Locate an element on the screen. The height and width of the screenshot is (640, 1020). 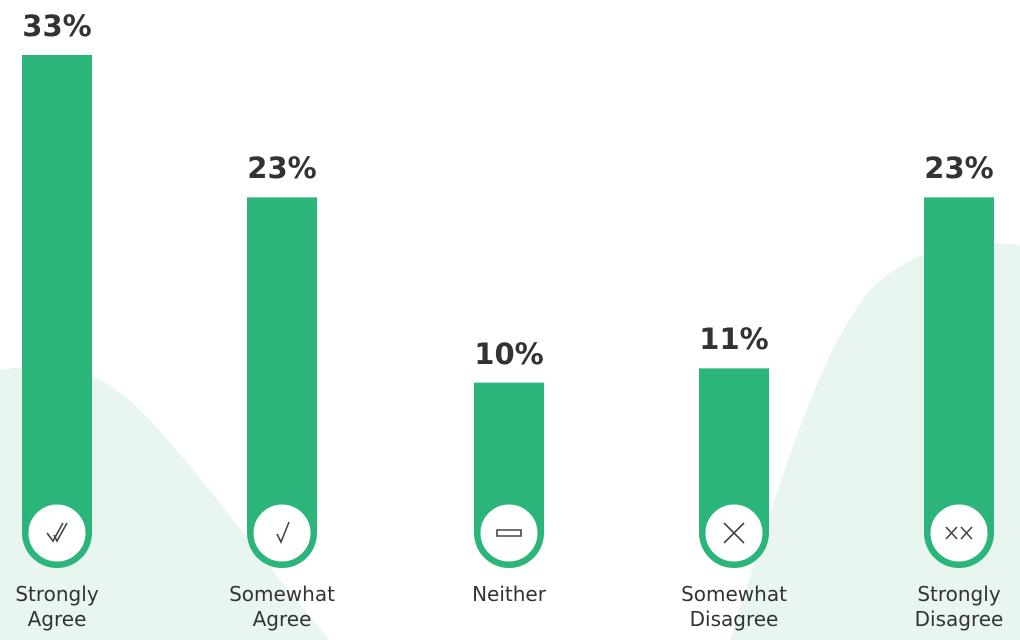
value-label: 11% is located at coordinates (734, 339).